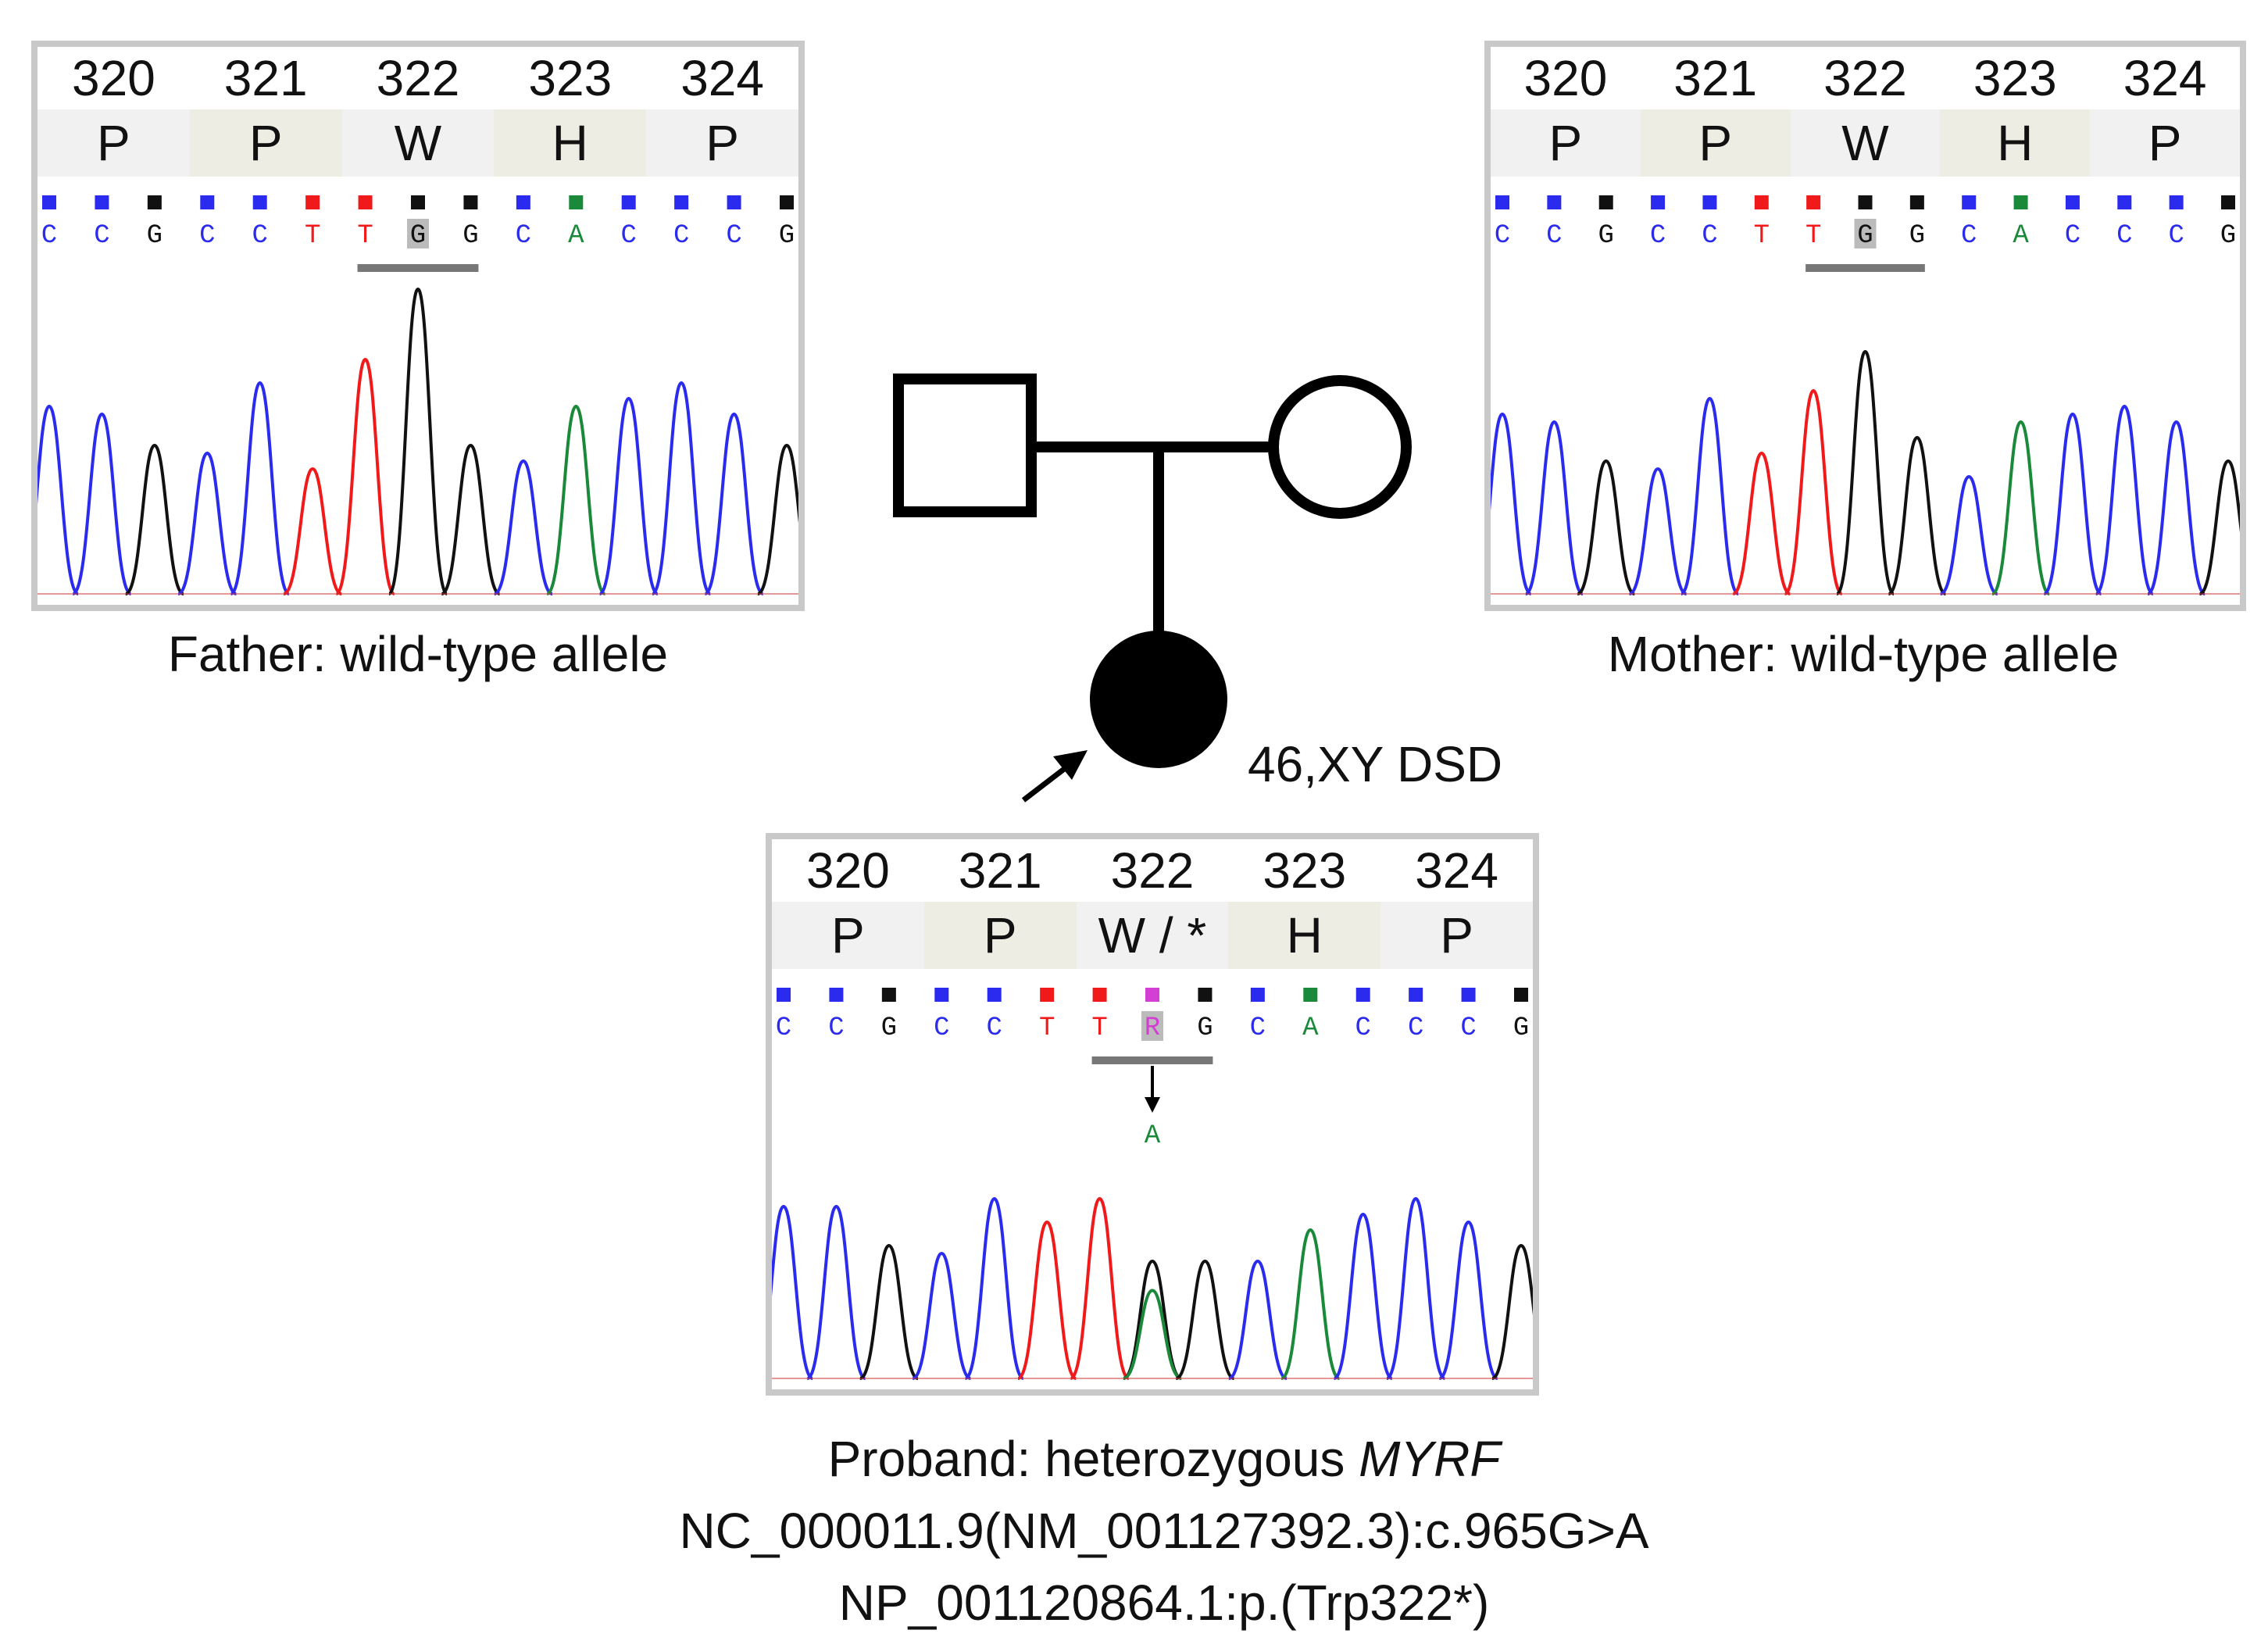 This screenshot has height=1648, width=2268. Describe the element at coordinates (1164, 1603) in the screenshot. I see `proband-hgvs-p: NP_001120864.1:p.(Trp322*)` at that location.